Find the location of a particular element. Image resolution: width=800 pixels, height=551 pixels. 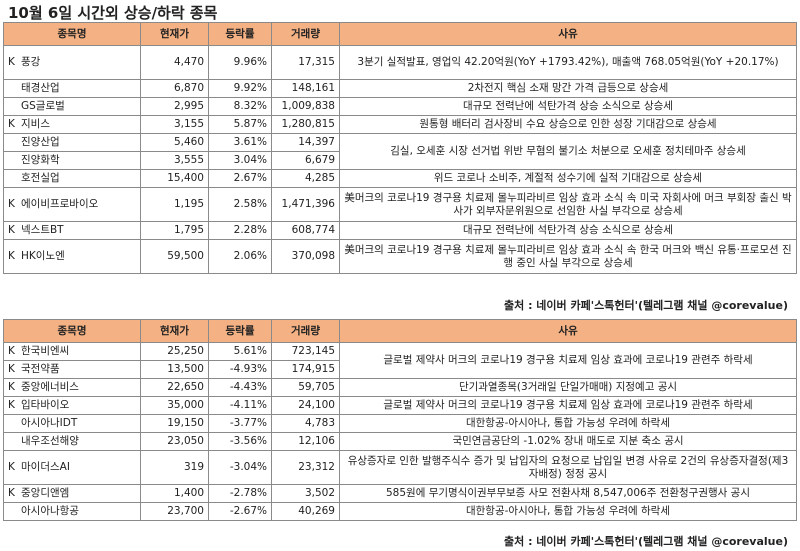

page-title: 10월 6일 시간외 상승/하락 종목 is located at coordinates (113, 13).